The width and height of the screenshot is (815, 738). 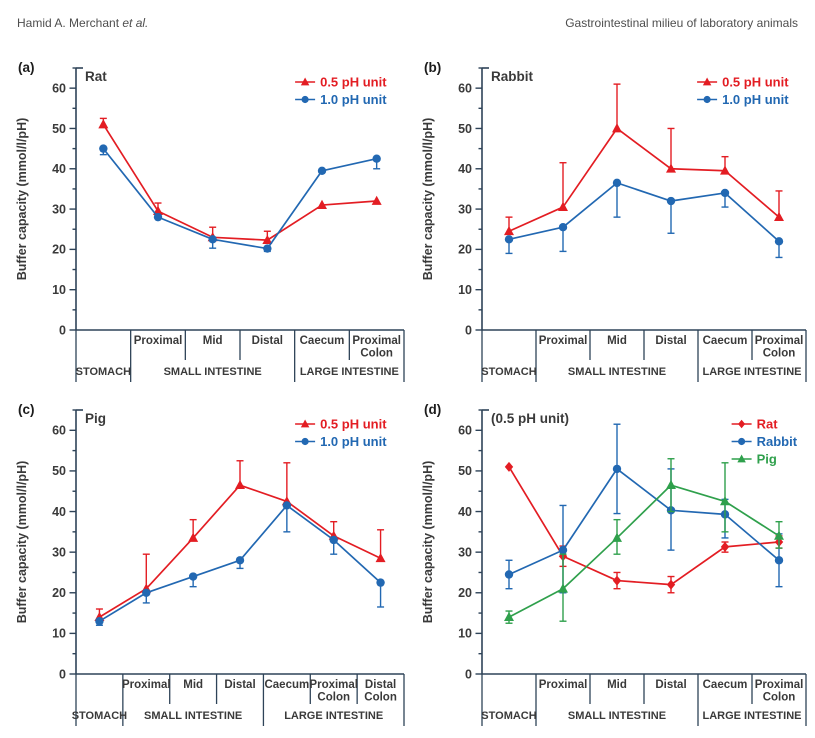 I want to click on svg-text: Rabbit, so click(x=777, y=441).